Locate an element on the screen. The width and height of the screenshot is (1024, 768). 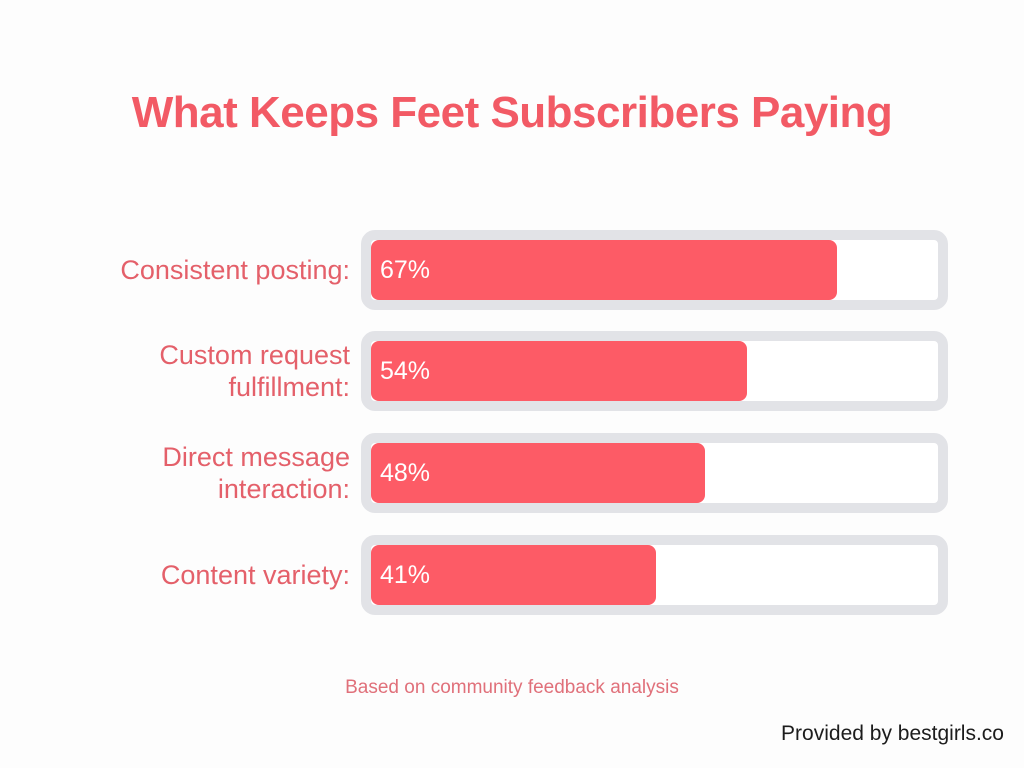
chart-title: What Keeps Feet Subscribers Paying is located at coordinates (512, 112).